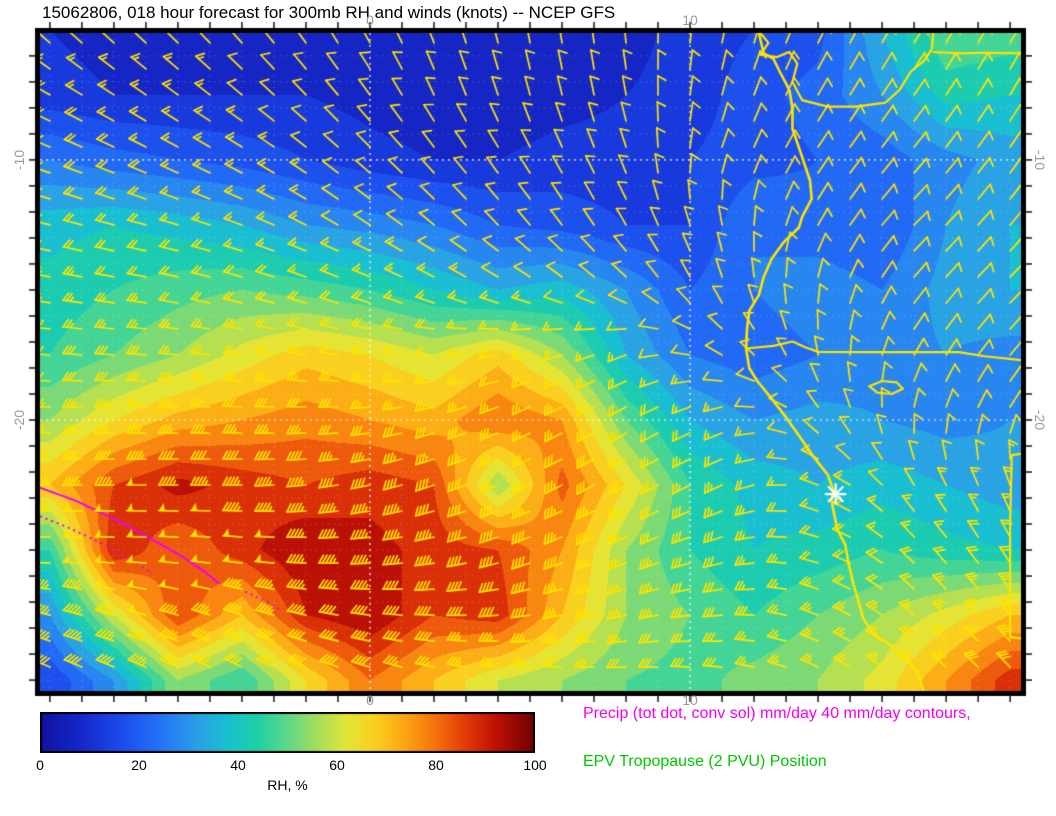 This screenshot has width=1056, height=816. I want to click on y-axis-tick-left-20: -20, so click(19, 420).